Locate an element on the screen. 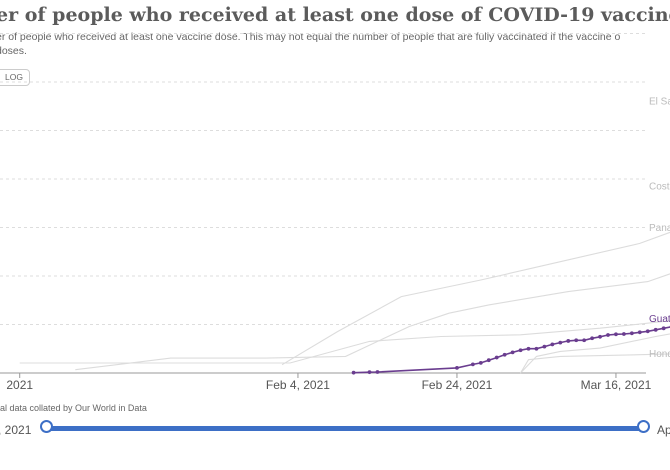 The image size is (670, 470). series-line-unlabeled is located at coordinates (595, 346).